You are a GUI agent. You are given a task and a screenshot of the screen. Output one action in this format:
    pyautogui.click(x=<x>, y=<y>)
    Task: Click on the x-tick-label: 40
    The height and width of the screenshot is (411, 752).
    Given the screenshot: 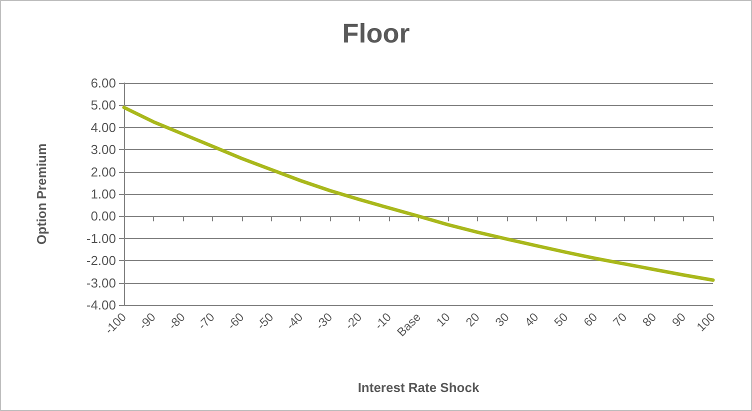 What is the action you would take?
    pyautogui.click(x=532, y=320)
    